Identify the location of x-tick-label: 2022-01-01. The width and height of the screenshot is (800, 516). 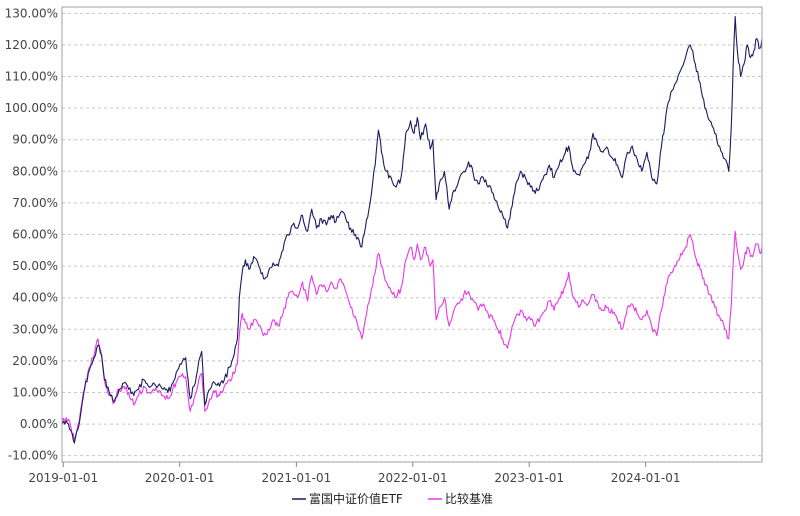
(413, 478).